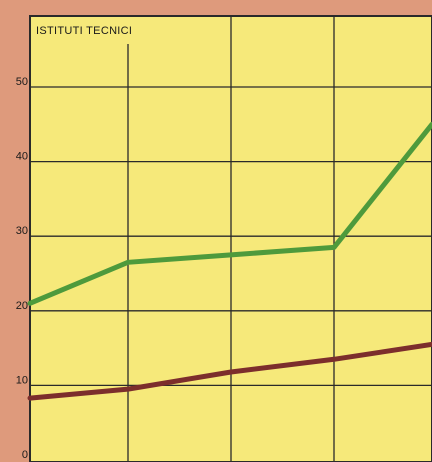 The height and width of the screenshot is (462, 432). Describe the element at coordinates (22, 231) in the screenshot. I see `y-tick-label: 30` at that location.